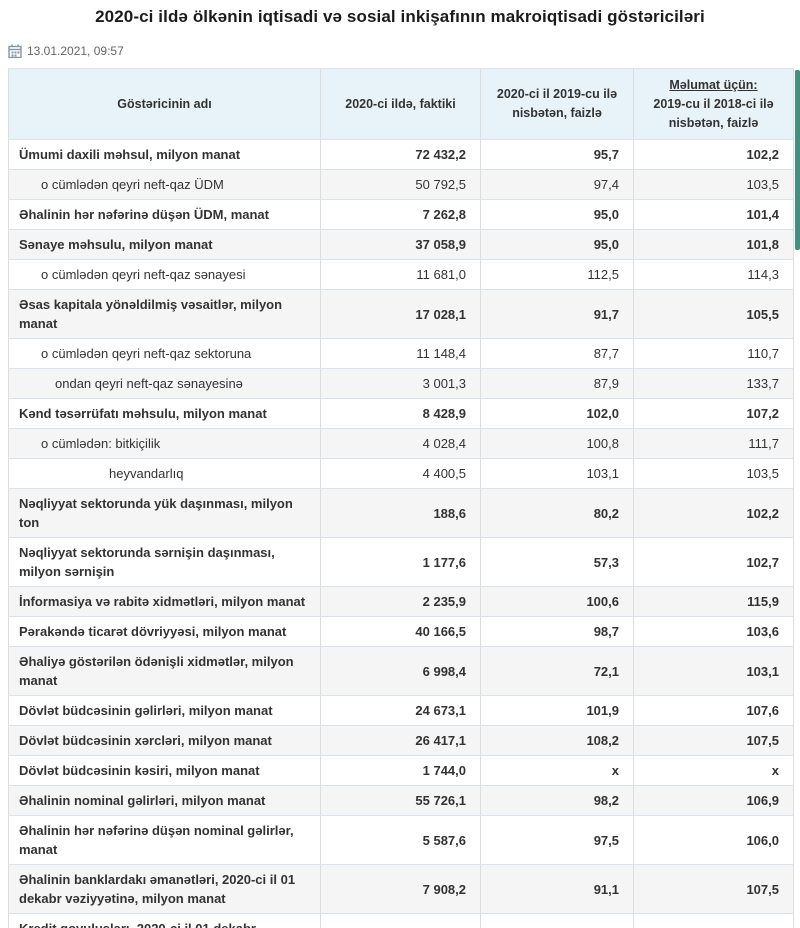 This screenshot has height=928, width=800. Describe the element at coordinates (762, 710) in the screenshot. I see `indicator-vs2018-value: 107,6` at that location.